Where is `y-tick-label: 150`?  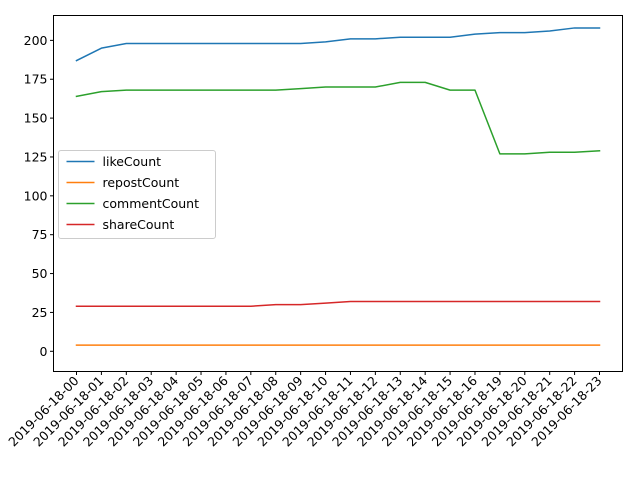
y-tick-label: 150 is located at coordinates (36, 118).